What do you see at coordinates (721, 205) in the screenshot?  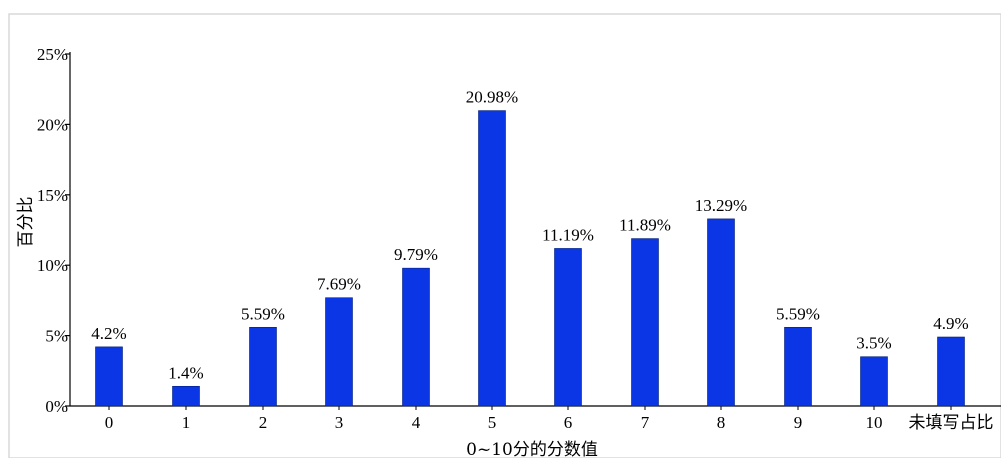 I see `data-label: 13.29%` at bounding box center [721, 205].